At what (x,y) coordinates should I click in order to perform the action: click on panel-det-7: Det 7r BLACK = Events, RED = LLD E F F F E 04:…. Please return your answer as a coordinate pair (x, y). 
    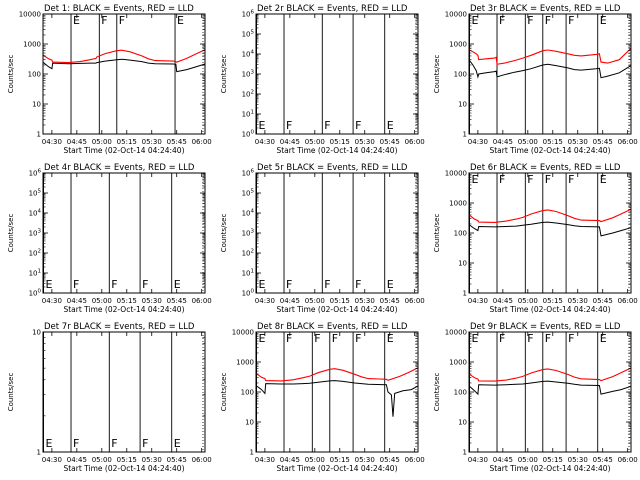
    Looking at the image, I should click on (109, 397).